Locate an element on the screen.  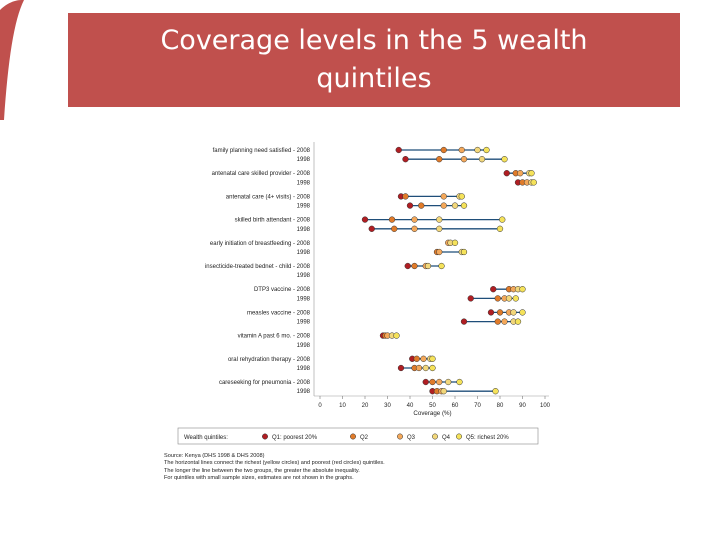
legend-label-q5: Q5: richest 20% is located at coordinates (487, 438).